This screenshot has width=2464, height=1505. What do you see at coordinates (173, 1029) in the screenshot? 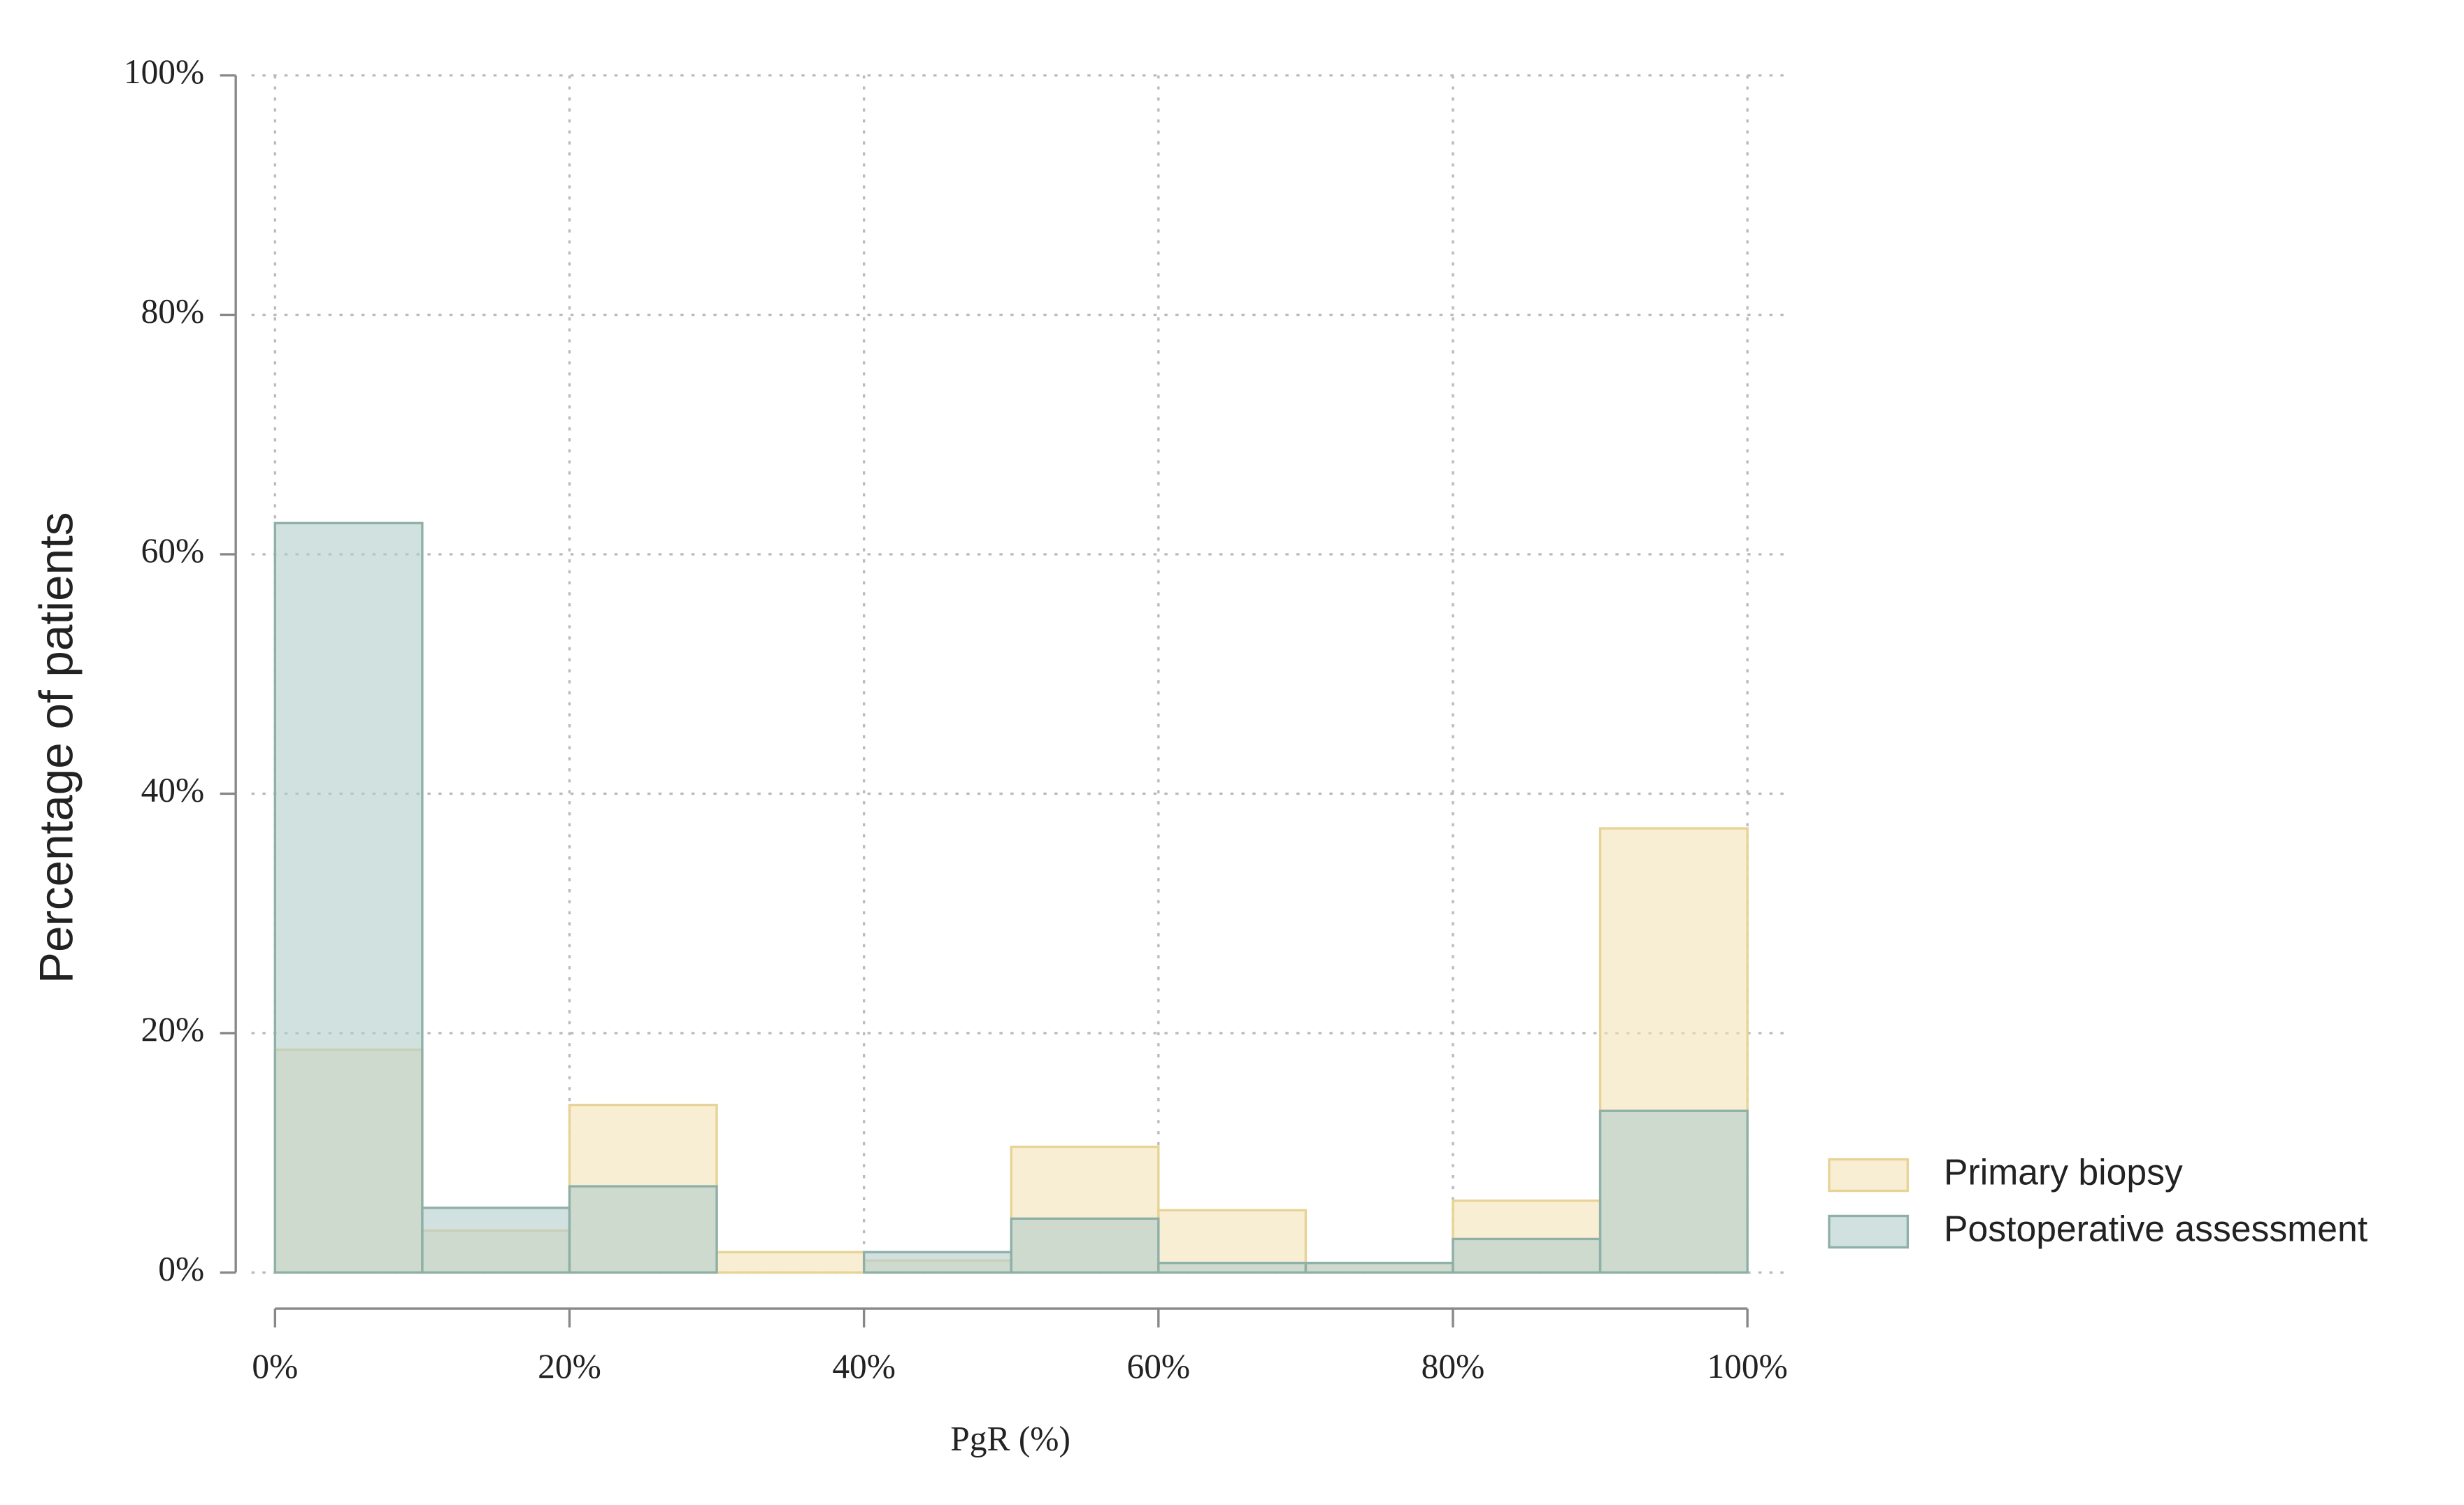
I see `y-tick-label: 20%` at bounding box center [173, 1029].